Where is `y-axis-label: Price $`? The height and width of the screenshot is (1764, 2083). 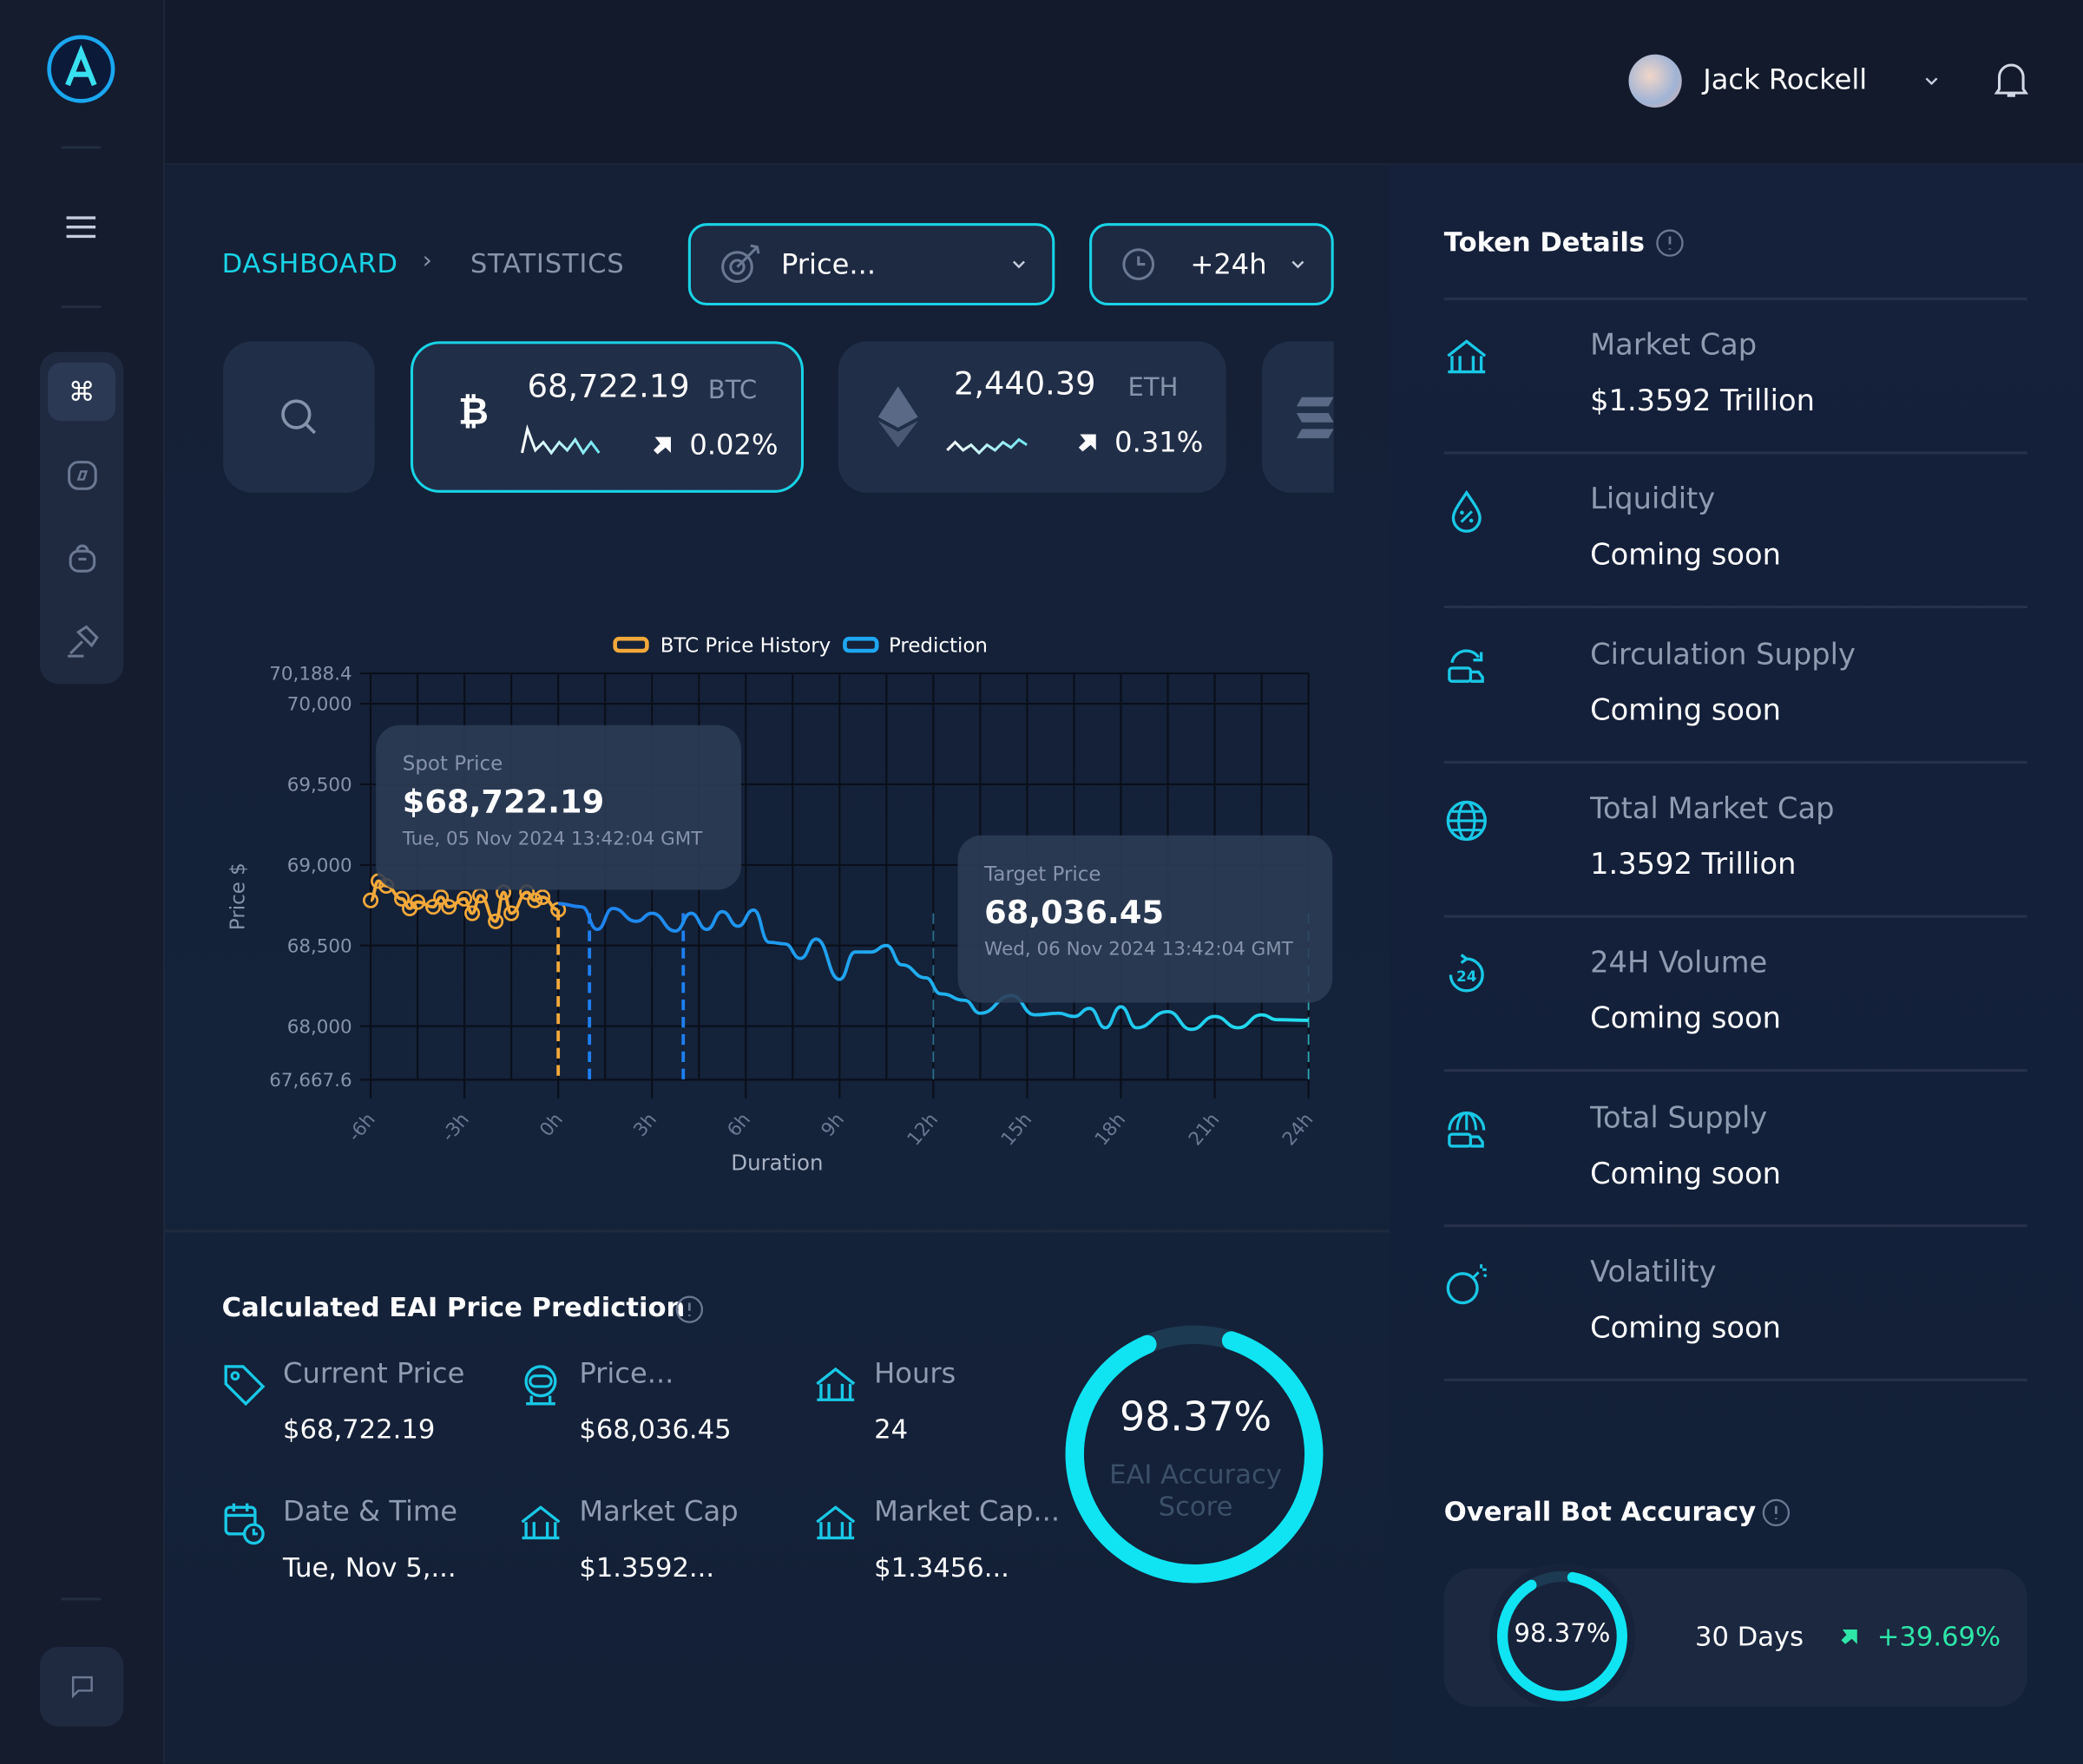 y-axis-label: Price $ is located at coordinates (239, 896).